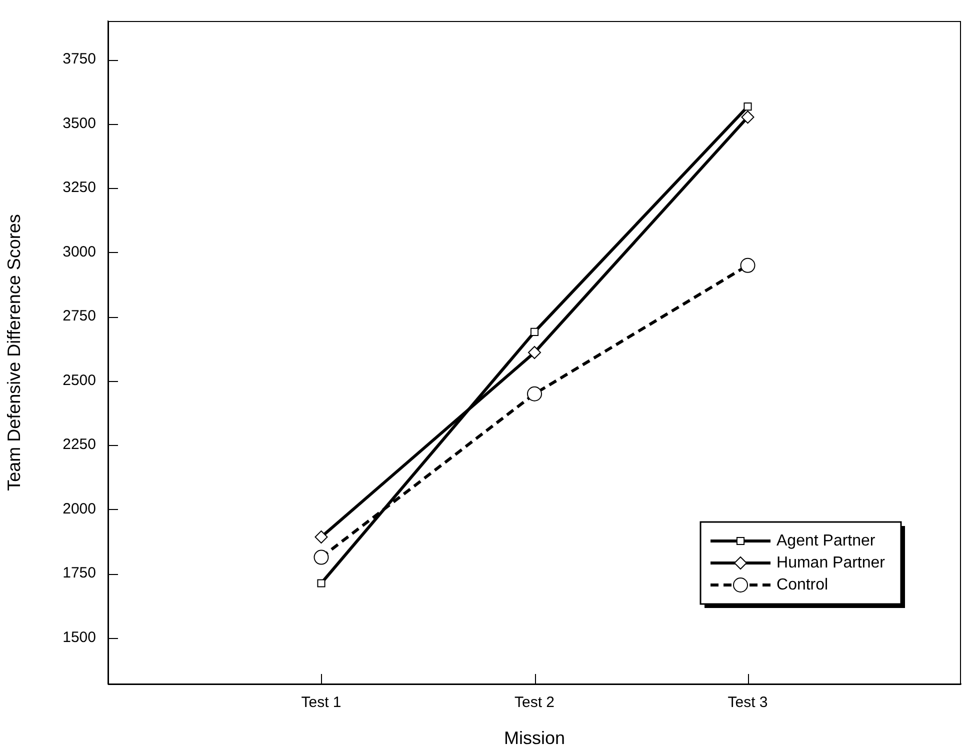 Image resolution: width=969 pixels, height=754 pixels. Describe the element at coordinates (79, 59) in the screenshot. I see `y-tick-label: 3750` at that location.